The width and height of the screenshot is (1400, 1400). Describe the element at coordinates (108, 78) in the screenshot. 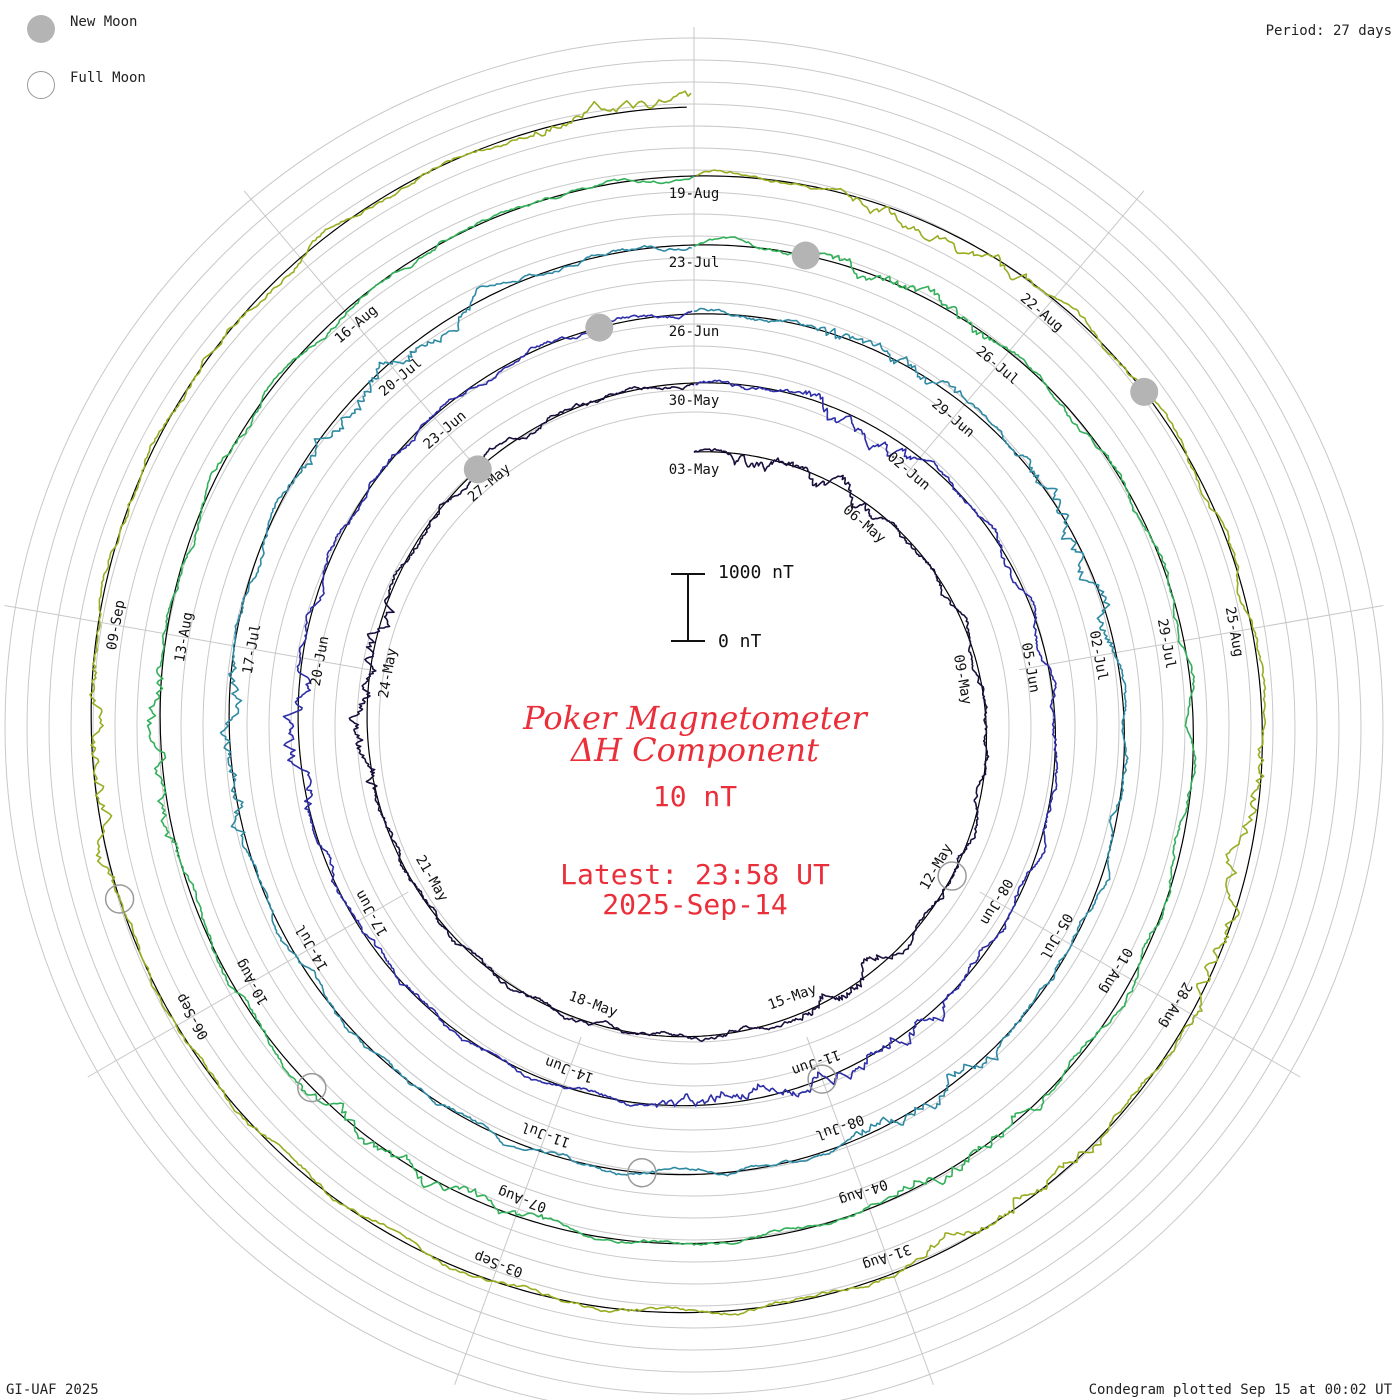

I see `full-moon-legend-label: Full Moon` at that location.